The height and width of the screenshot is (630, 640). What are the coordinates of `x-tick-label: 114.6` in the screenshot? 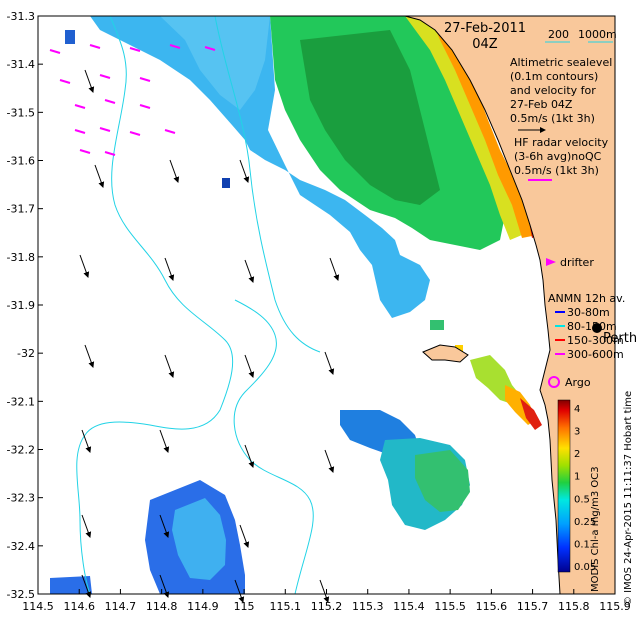 It's located at (79, 606).